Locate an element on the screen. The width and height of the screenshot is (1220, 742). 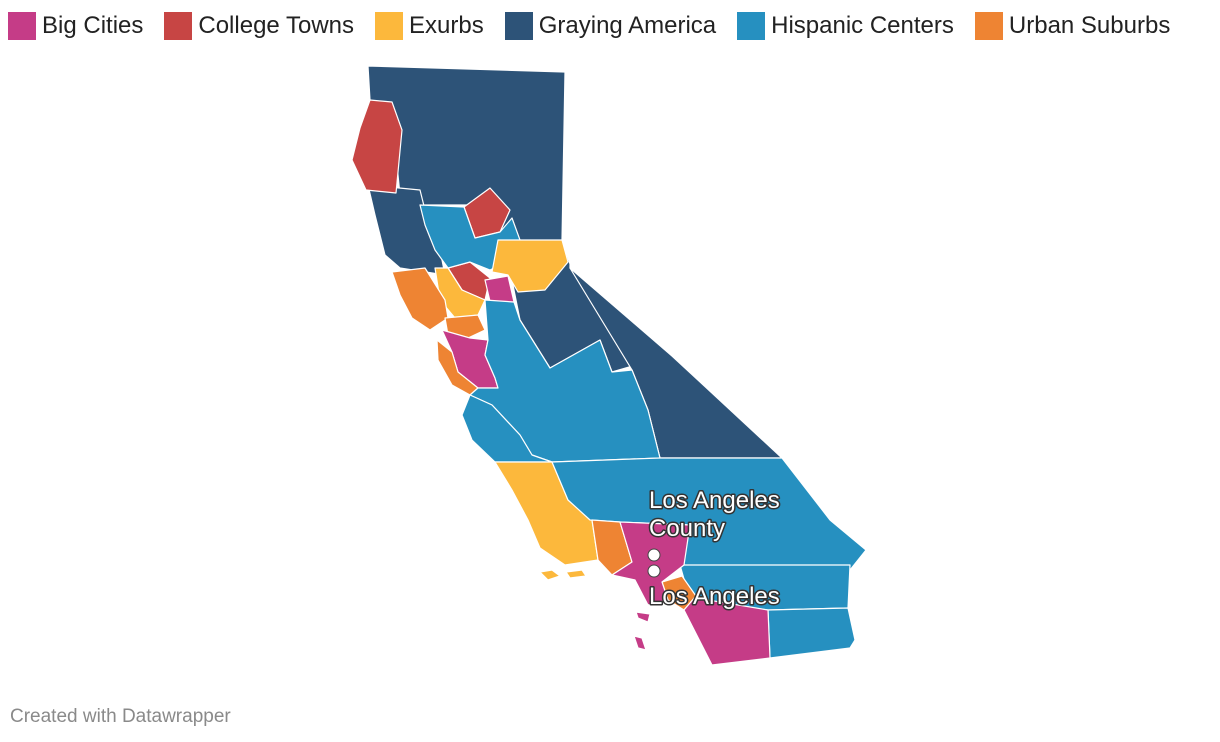
marker-label-la-county-line2: County is located at coordinates (687, 528).